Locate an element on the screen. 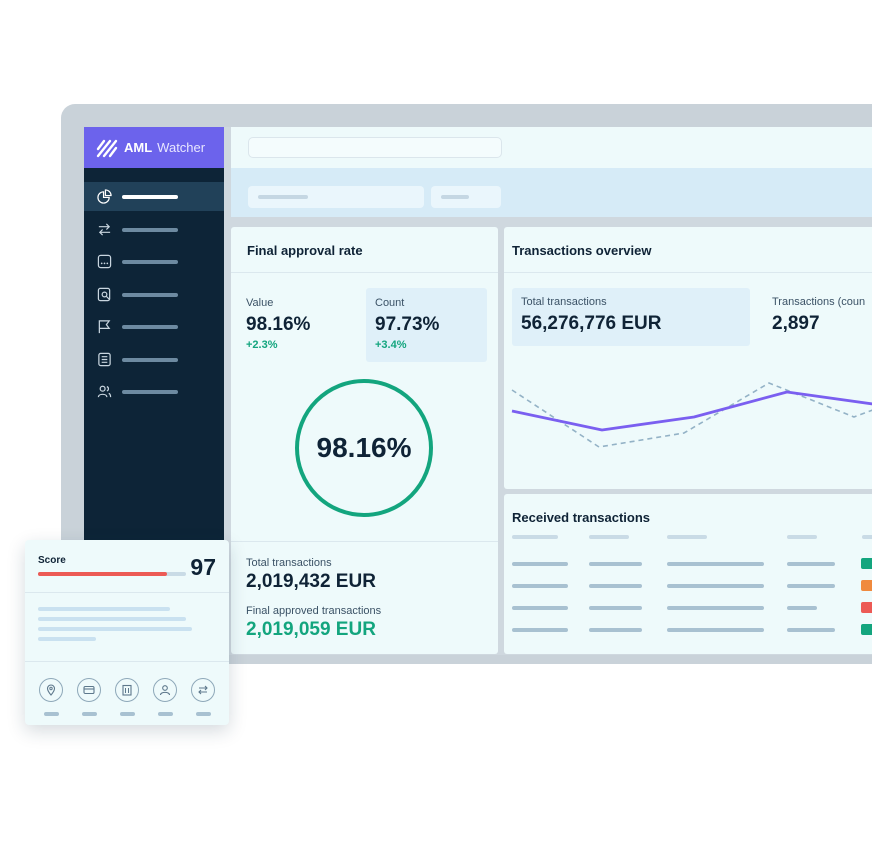  sidebar-item-messages is located at coordinates (154, 261).